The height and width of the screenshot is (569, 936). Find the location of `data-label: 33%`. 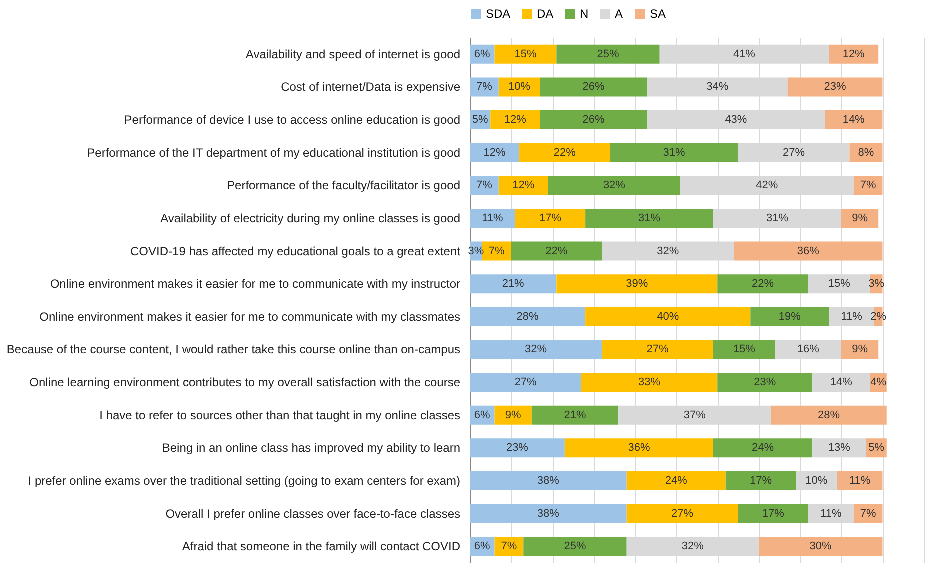

data-label: 33% is located at coordinates (649, 382).